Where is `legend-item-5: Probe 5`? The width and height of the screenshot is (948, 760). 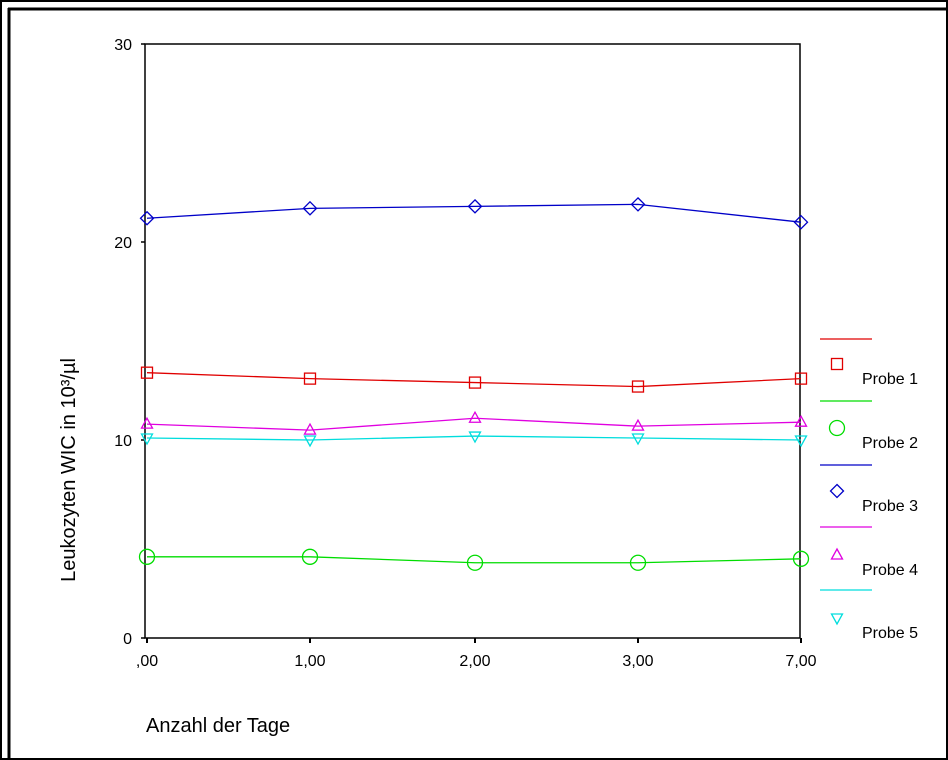
legend-item-5: Probe 5 is located at coordinates (869, 615).